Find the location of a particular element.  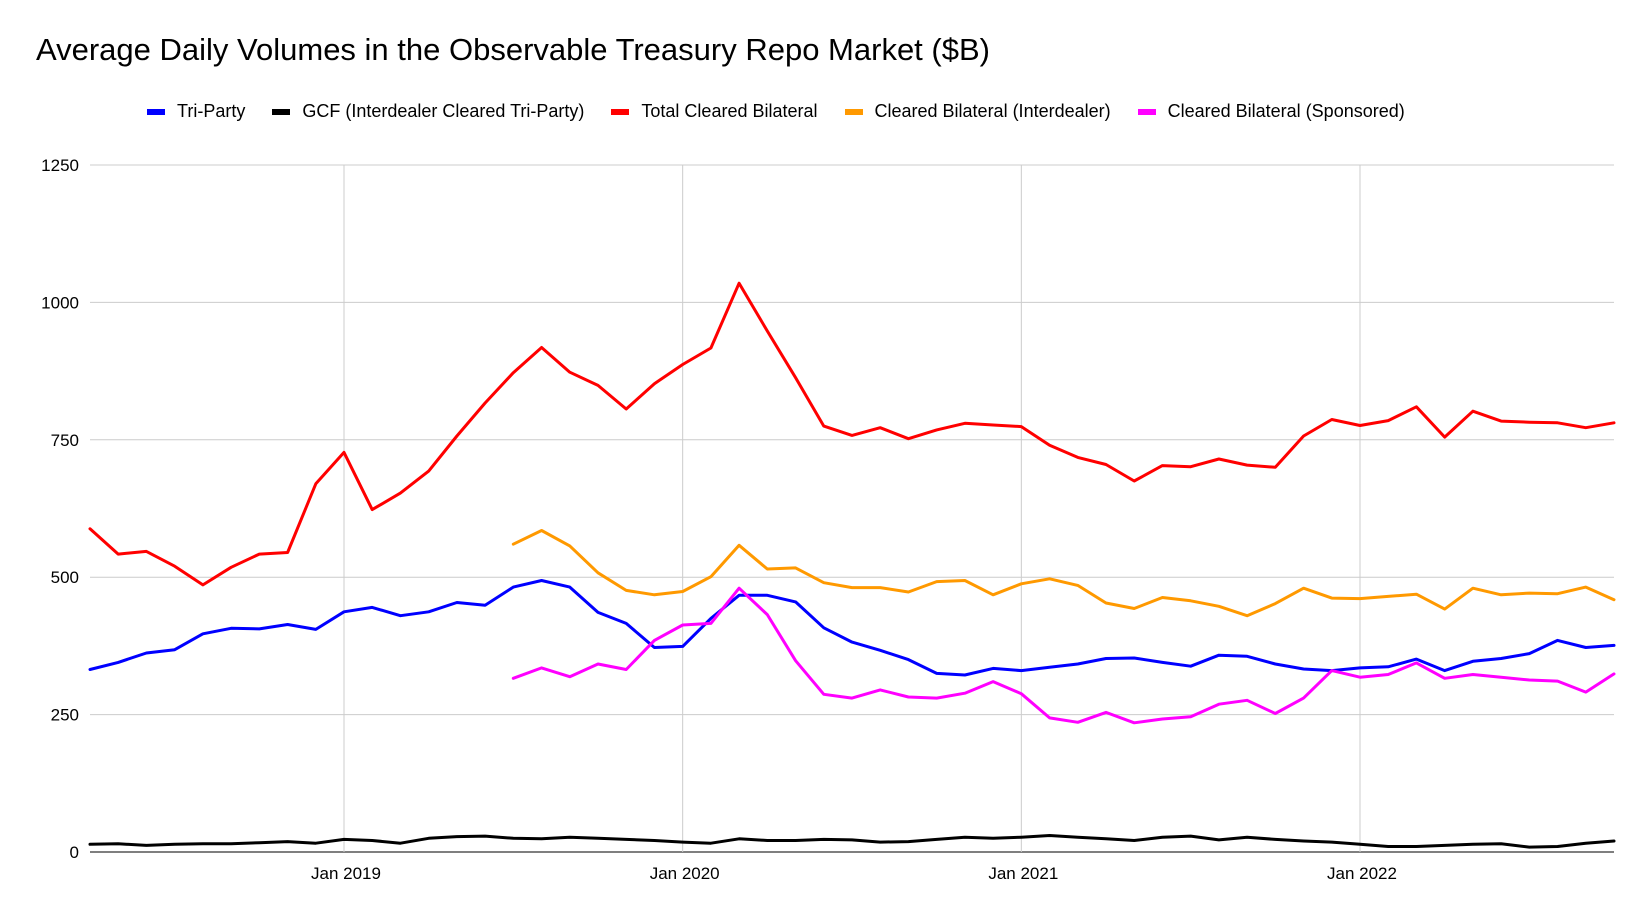

series-line-cleared-bilateral-interdealer is located at coordinates (1063, 573).